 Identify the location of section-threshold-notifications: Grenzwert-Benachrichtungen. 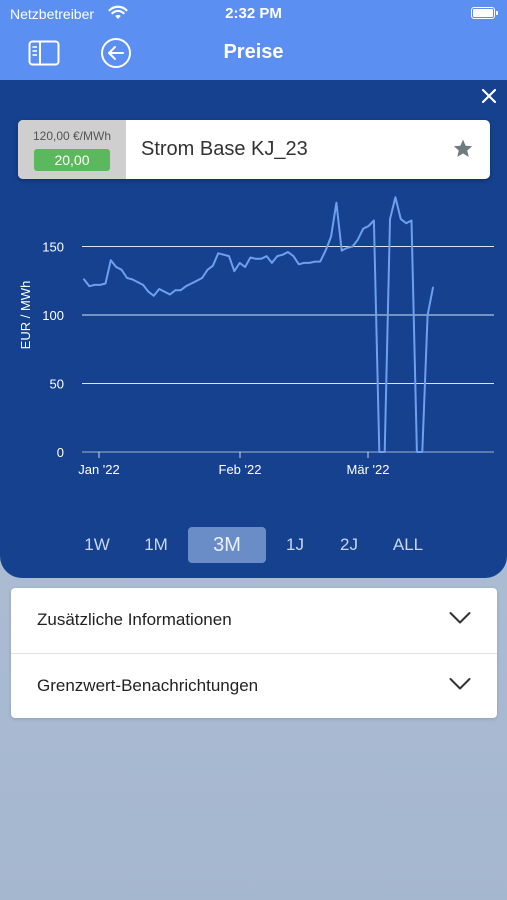
(254, 685).